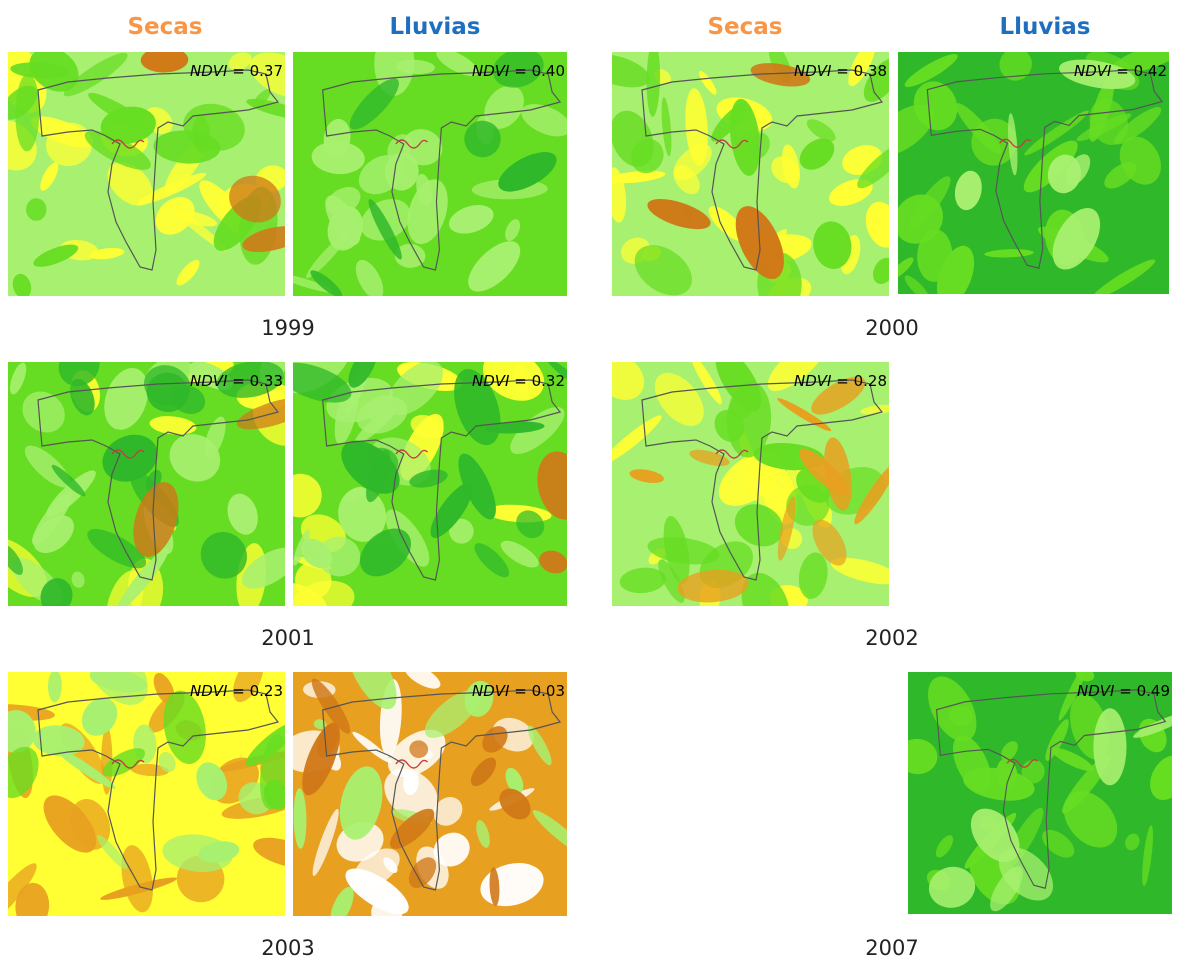 The image size is (1179, 962). I want to click on year-label-1999: 1999, so click(288, 328).